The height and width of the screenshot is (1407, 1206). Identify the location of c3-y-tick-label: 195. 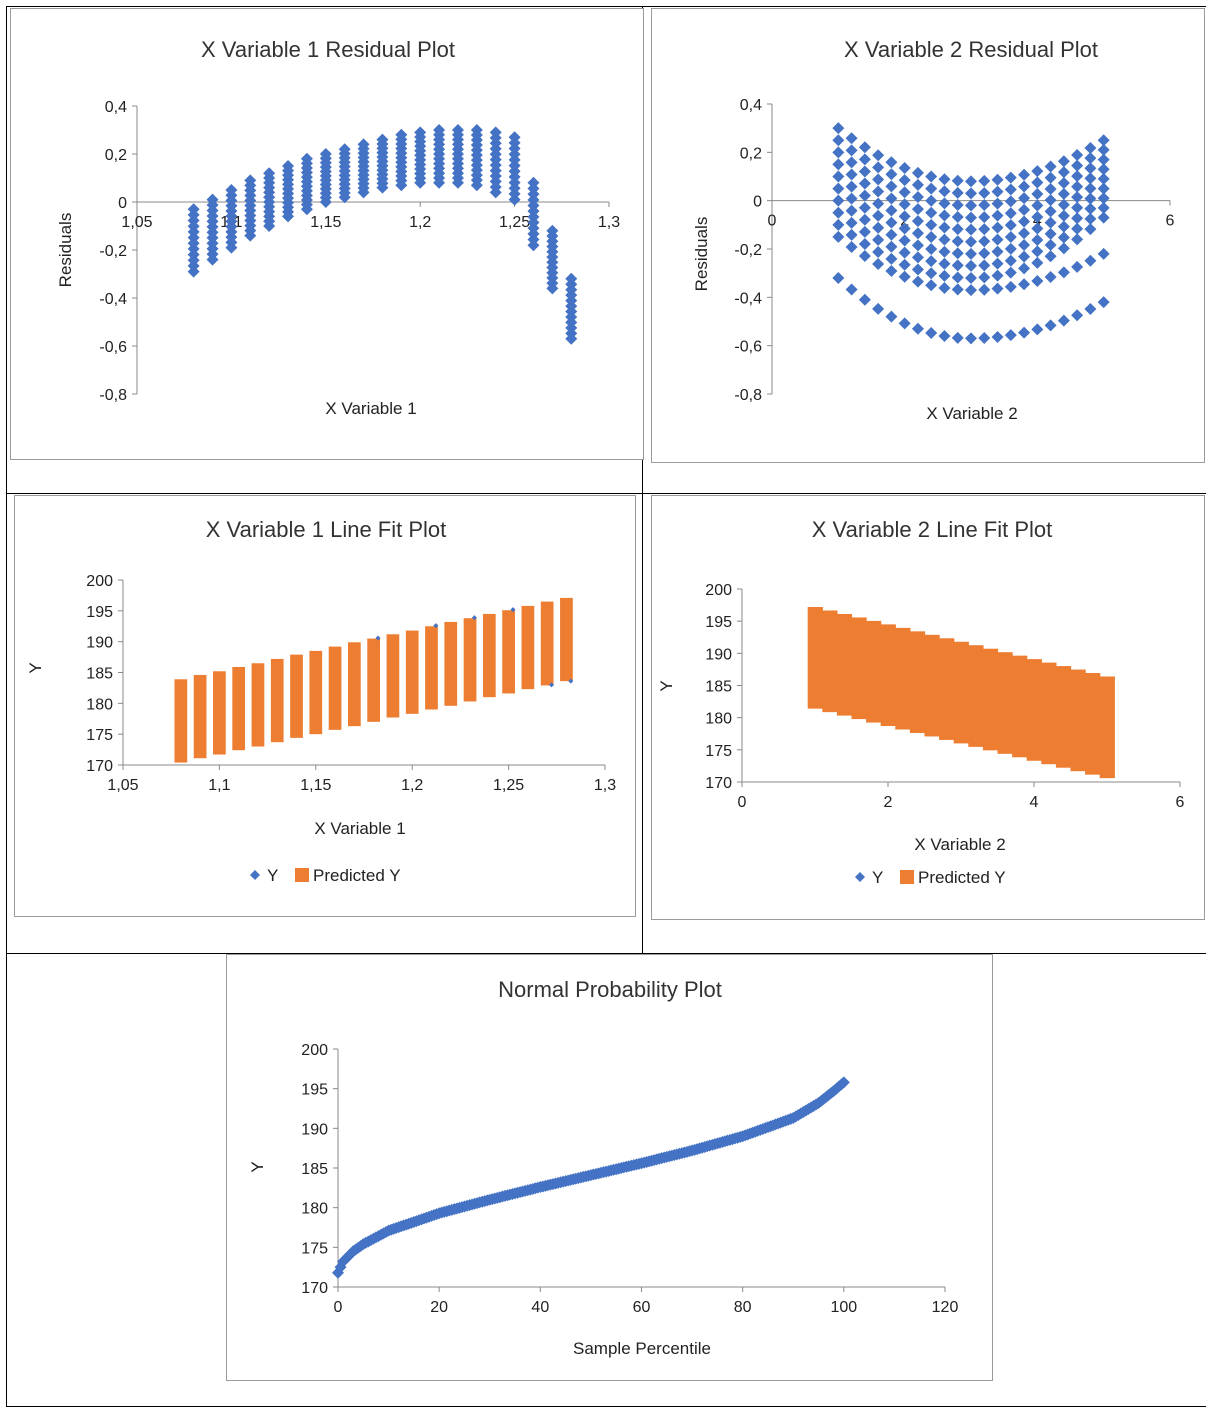
(99, 612).